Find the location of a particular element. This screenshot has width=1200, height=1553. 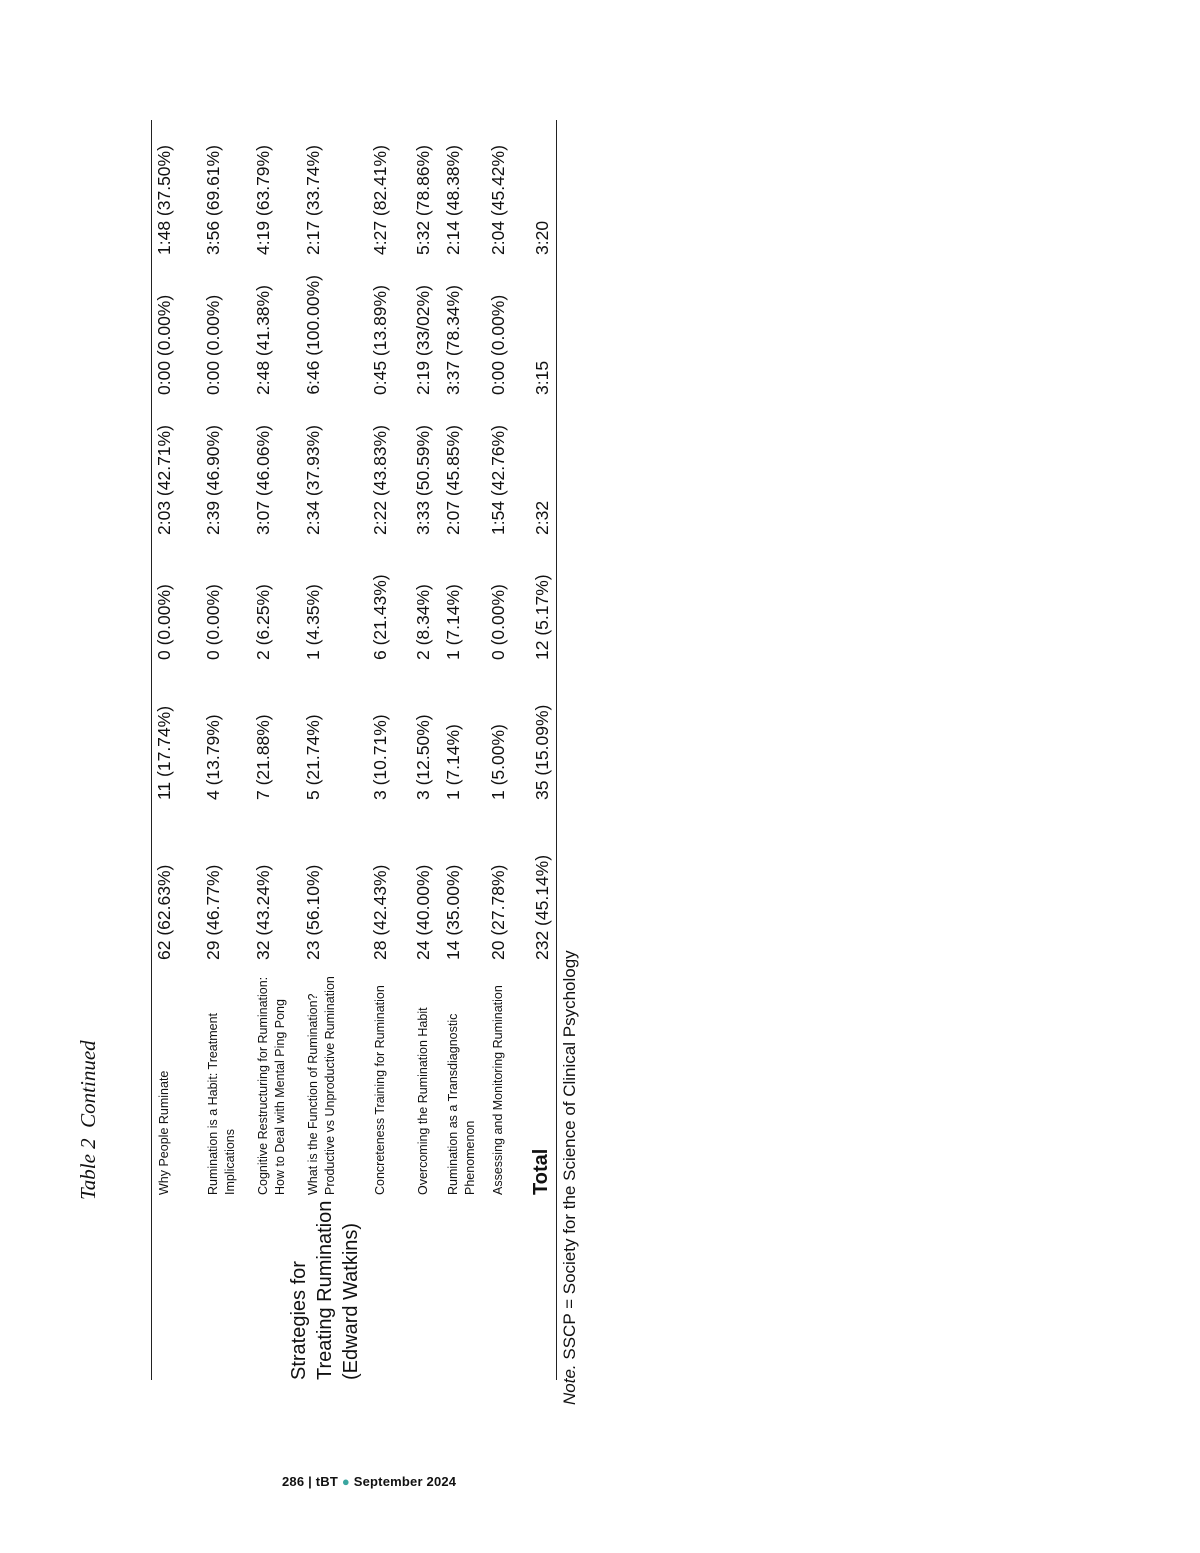

table-cell: 2:32 is located at coordinates (542, 517).